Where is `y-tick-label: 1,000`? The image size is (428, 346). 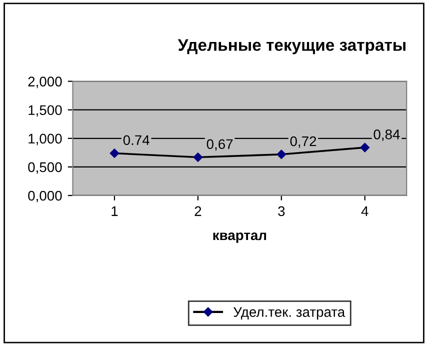
y-tick-label: 1,000 is located at coordinates (45, 140).